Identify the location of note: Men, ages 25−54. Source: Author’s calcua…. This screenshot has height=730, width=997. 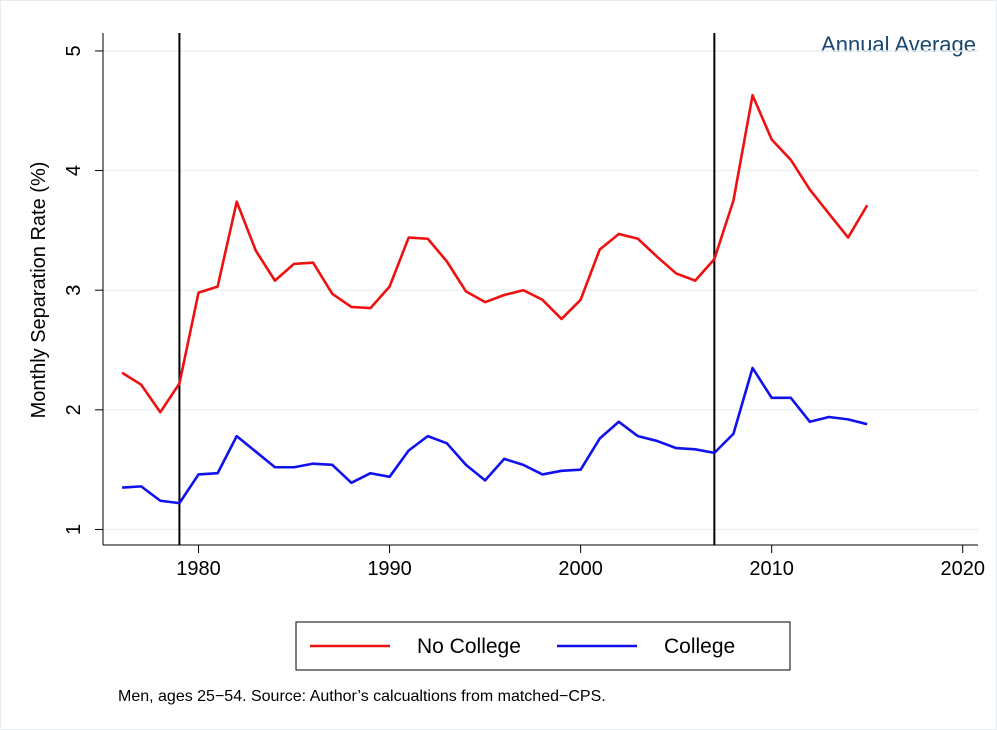
(362, 696).